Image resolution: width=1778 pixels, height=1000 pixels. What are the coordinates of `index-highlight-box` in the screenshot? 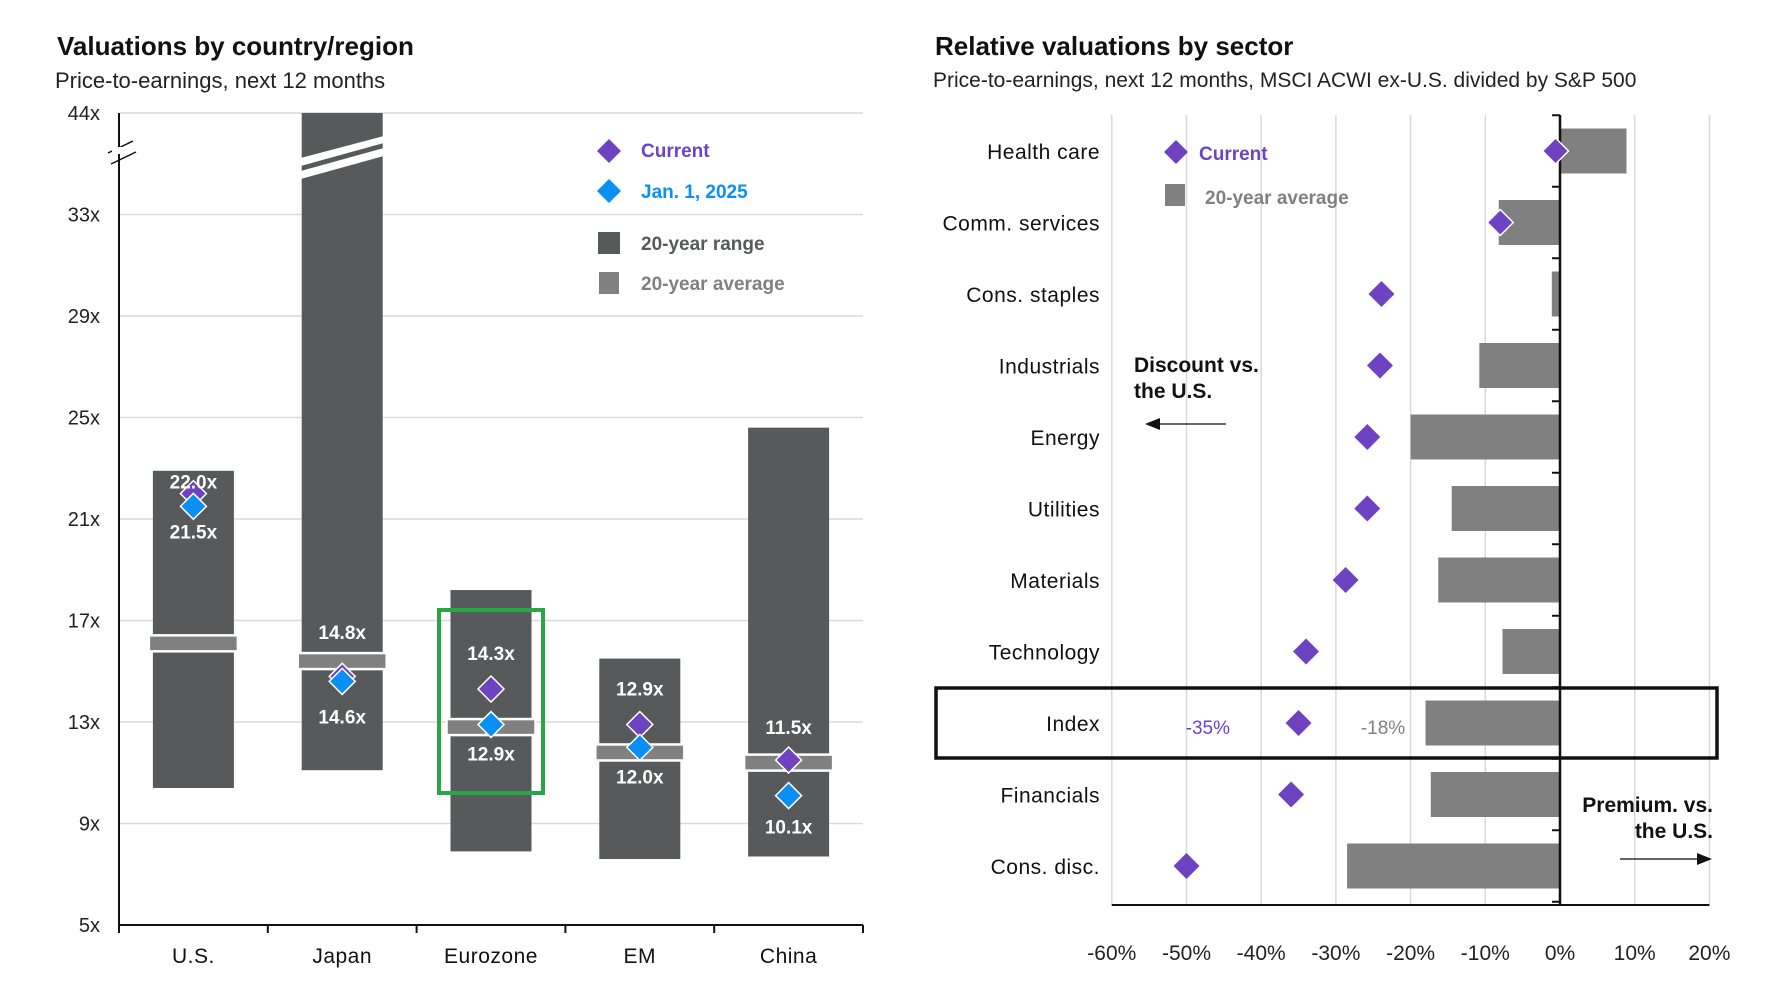 It's located at (1326, 723).